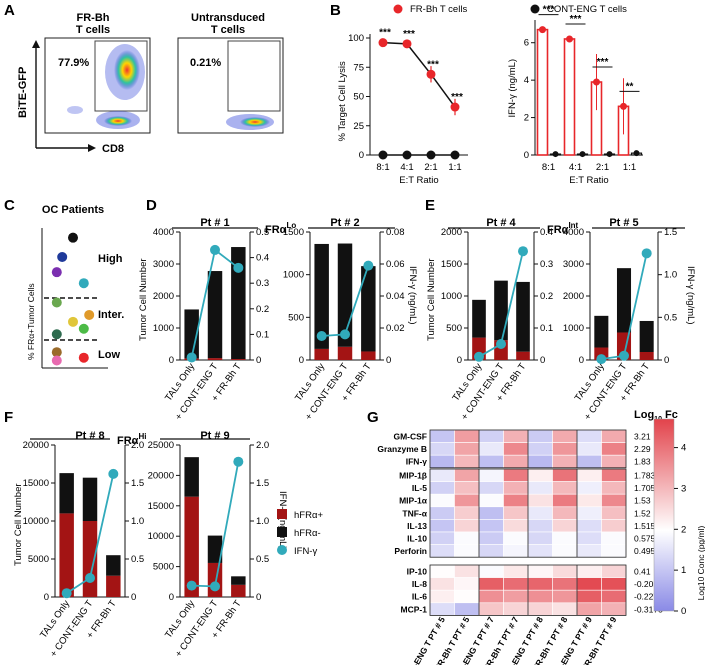  What do you see at coordinates (438, 9) in the screenshot?
I see `legend-label-frbh: FR-Bh T cells` at bounding box center [438, 9].